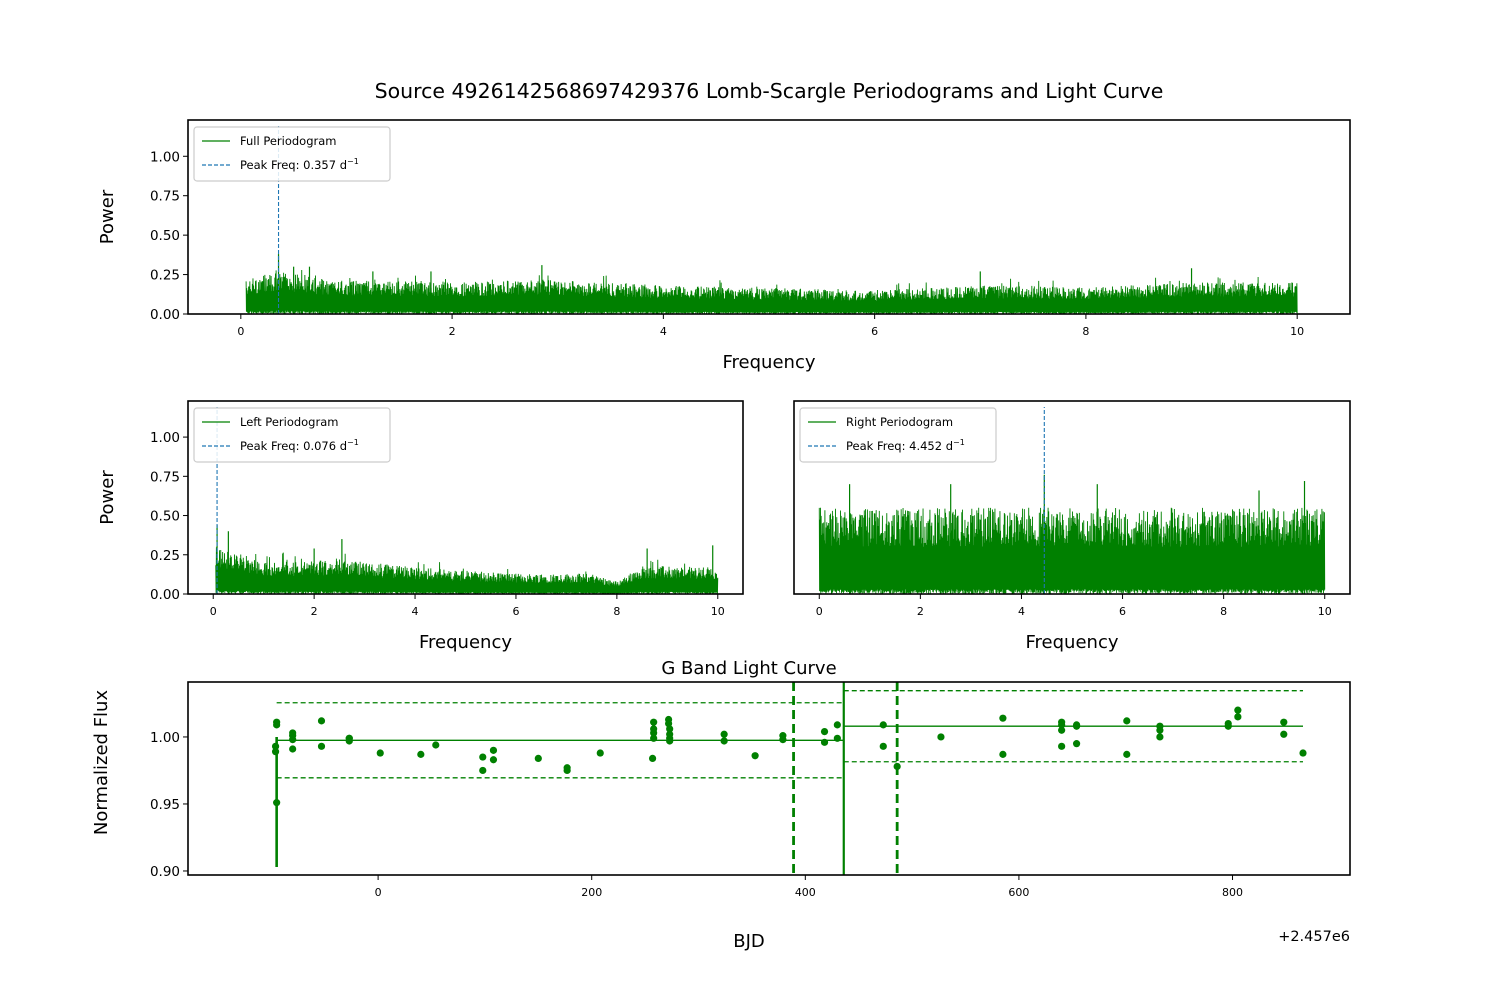  I want to click on legend: Full Periodogram Peak Freq: 0.357 d−1, so click(292, 154).